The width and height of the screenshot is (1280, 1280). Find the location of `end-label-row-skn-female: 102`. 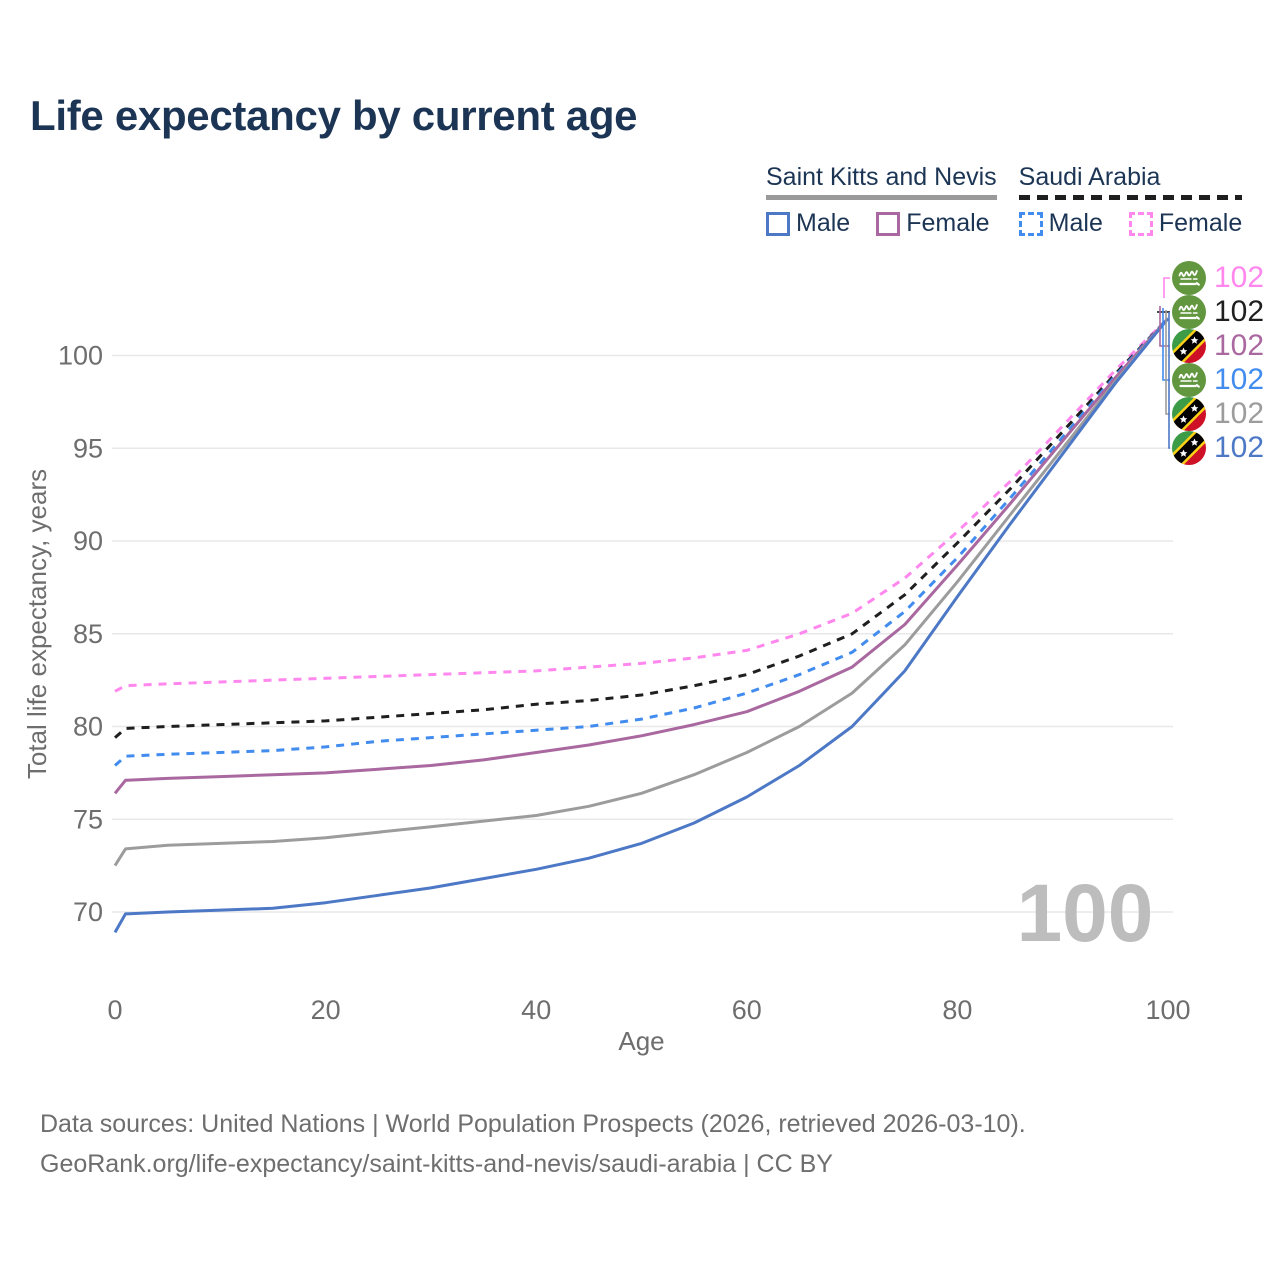

end-label-row-skn-female: 102 is located at coordinates (1218, 346).